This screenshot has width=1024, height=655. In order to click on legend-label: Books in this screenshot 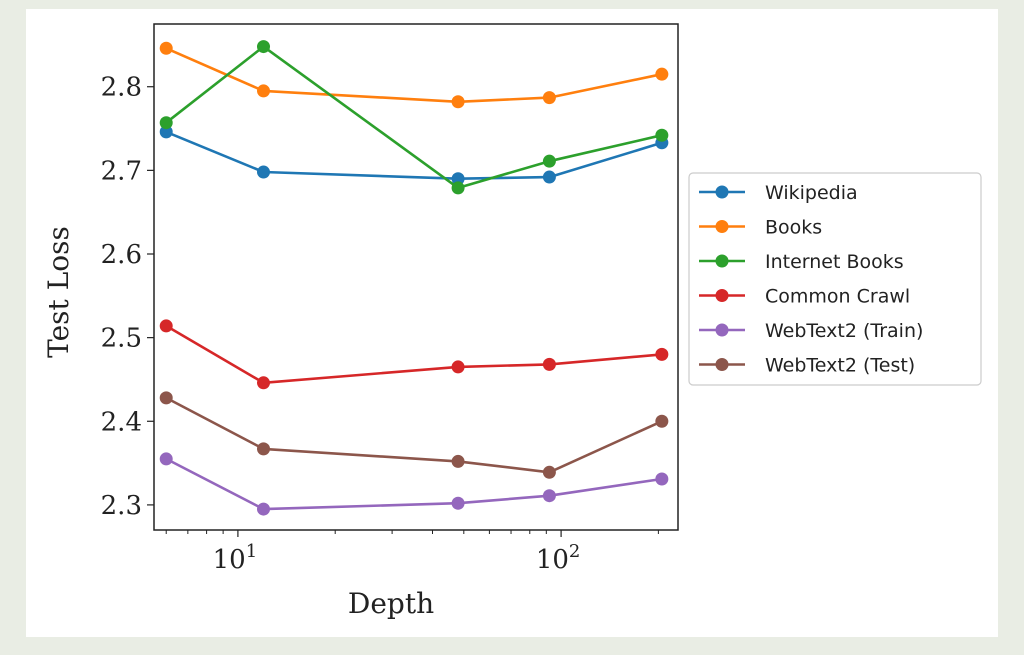, I will do `click(793, 228)`.